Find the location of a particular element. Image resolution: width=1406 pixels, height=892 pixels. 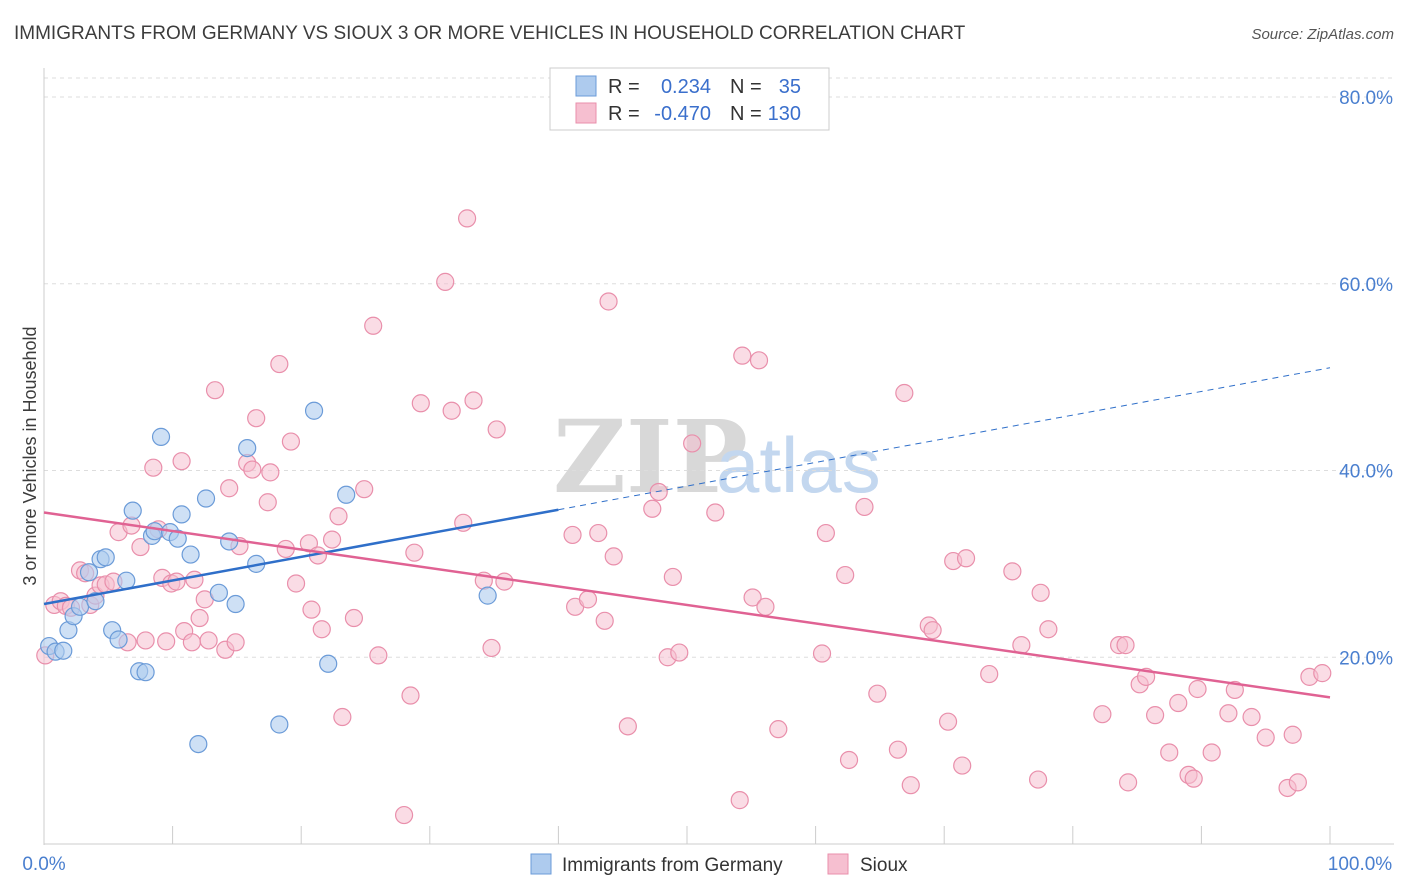

series-legend-swatch-germany is located at coordinates (541, 864).